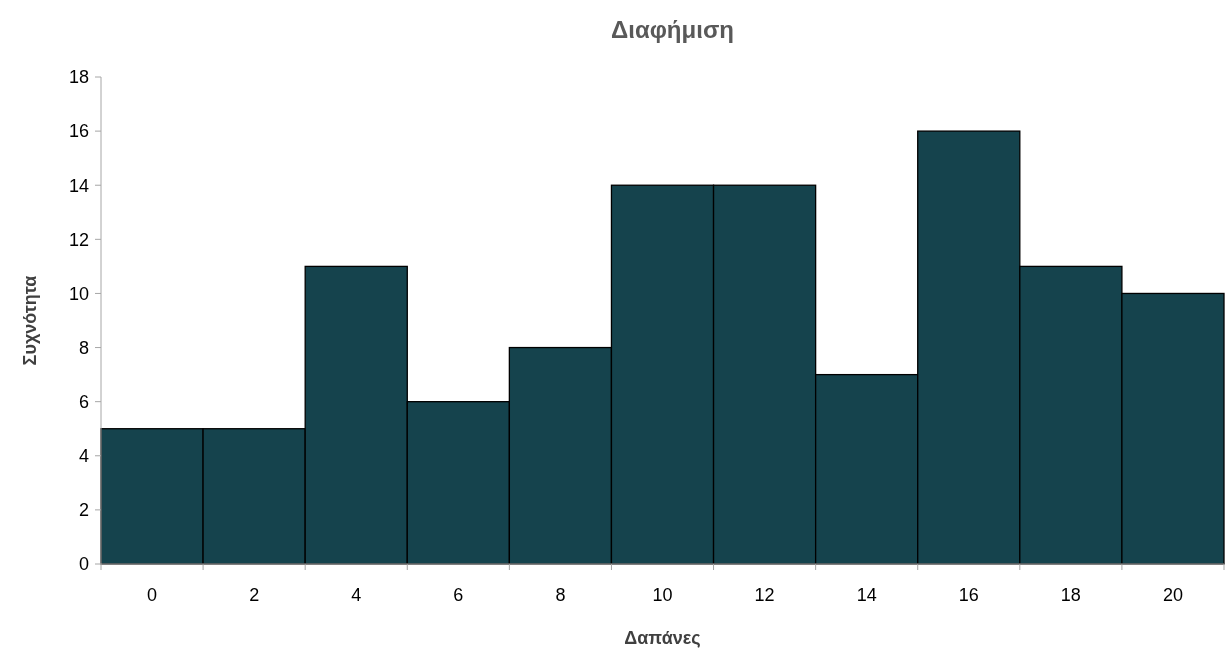  I want to click on y-tick-label: 6, so click(83, 401).